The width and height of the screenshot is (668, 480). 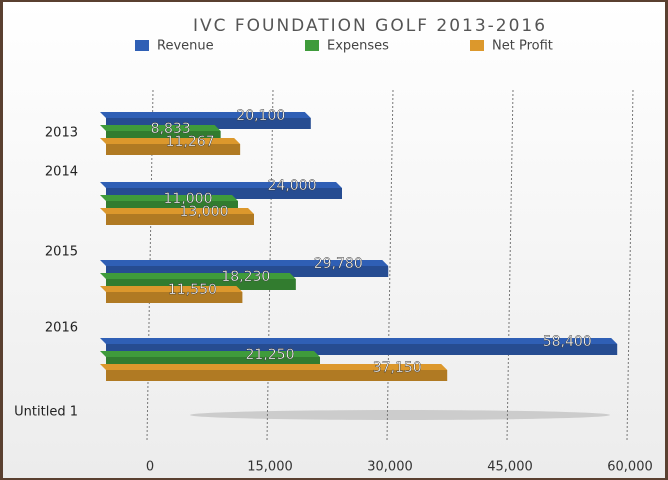 What do you see at coordinates (46, 412) in the screenshot?
I see `y-tick-label: Untitled 1` at bounding box center [46, 412].